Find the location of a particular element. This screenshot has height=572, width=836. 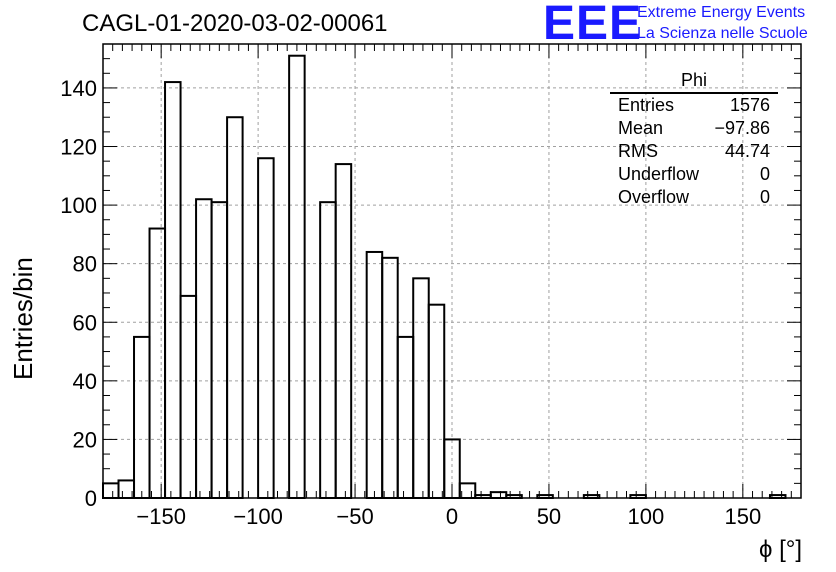

stats-label: Mean is located at coordinates (641, 128).